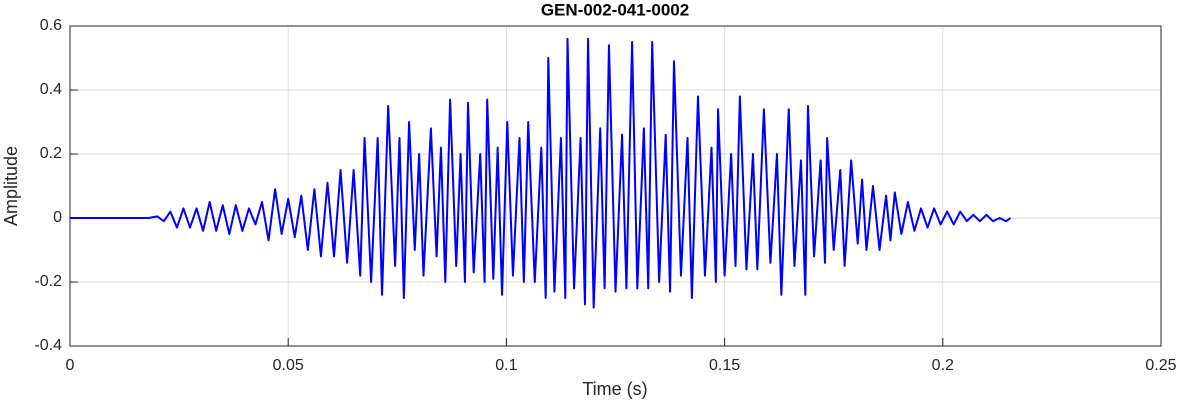 This screenshot has width=1182, height=409. I want to click on y-axis-label: Amplitude, so click(11, 186).